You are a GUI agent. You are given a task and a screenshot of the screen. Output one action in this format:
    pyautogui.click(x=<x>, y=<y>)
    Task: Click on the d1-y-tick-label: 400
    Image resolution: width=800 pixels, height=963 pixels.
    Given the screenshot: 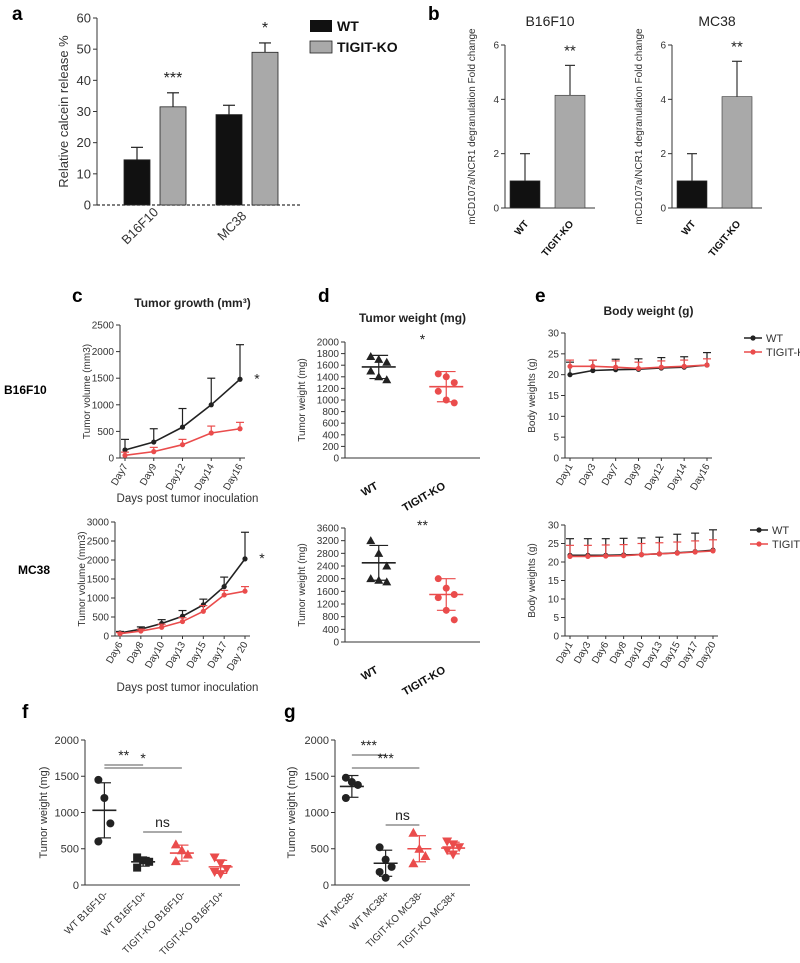 What is the action you would take?
    pyautogui.click(x=330, y=435)
    